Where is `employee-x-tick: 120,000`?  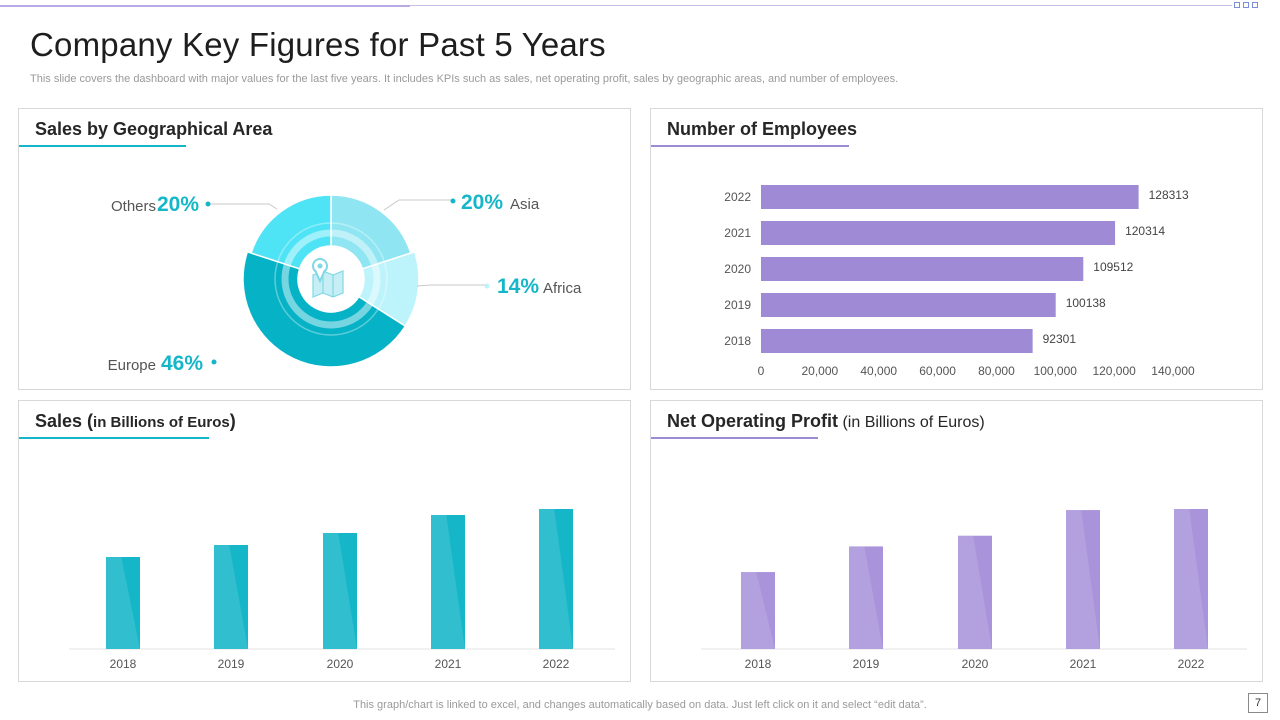
employee-x-tick: 120,000 is located at coordinates (1114, 371).